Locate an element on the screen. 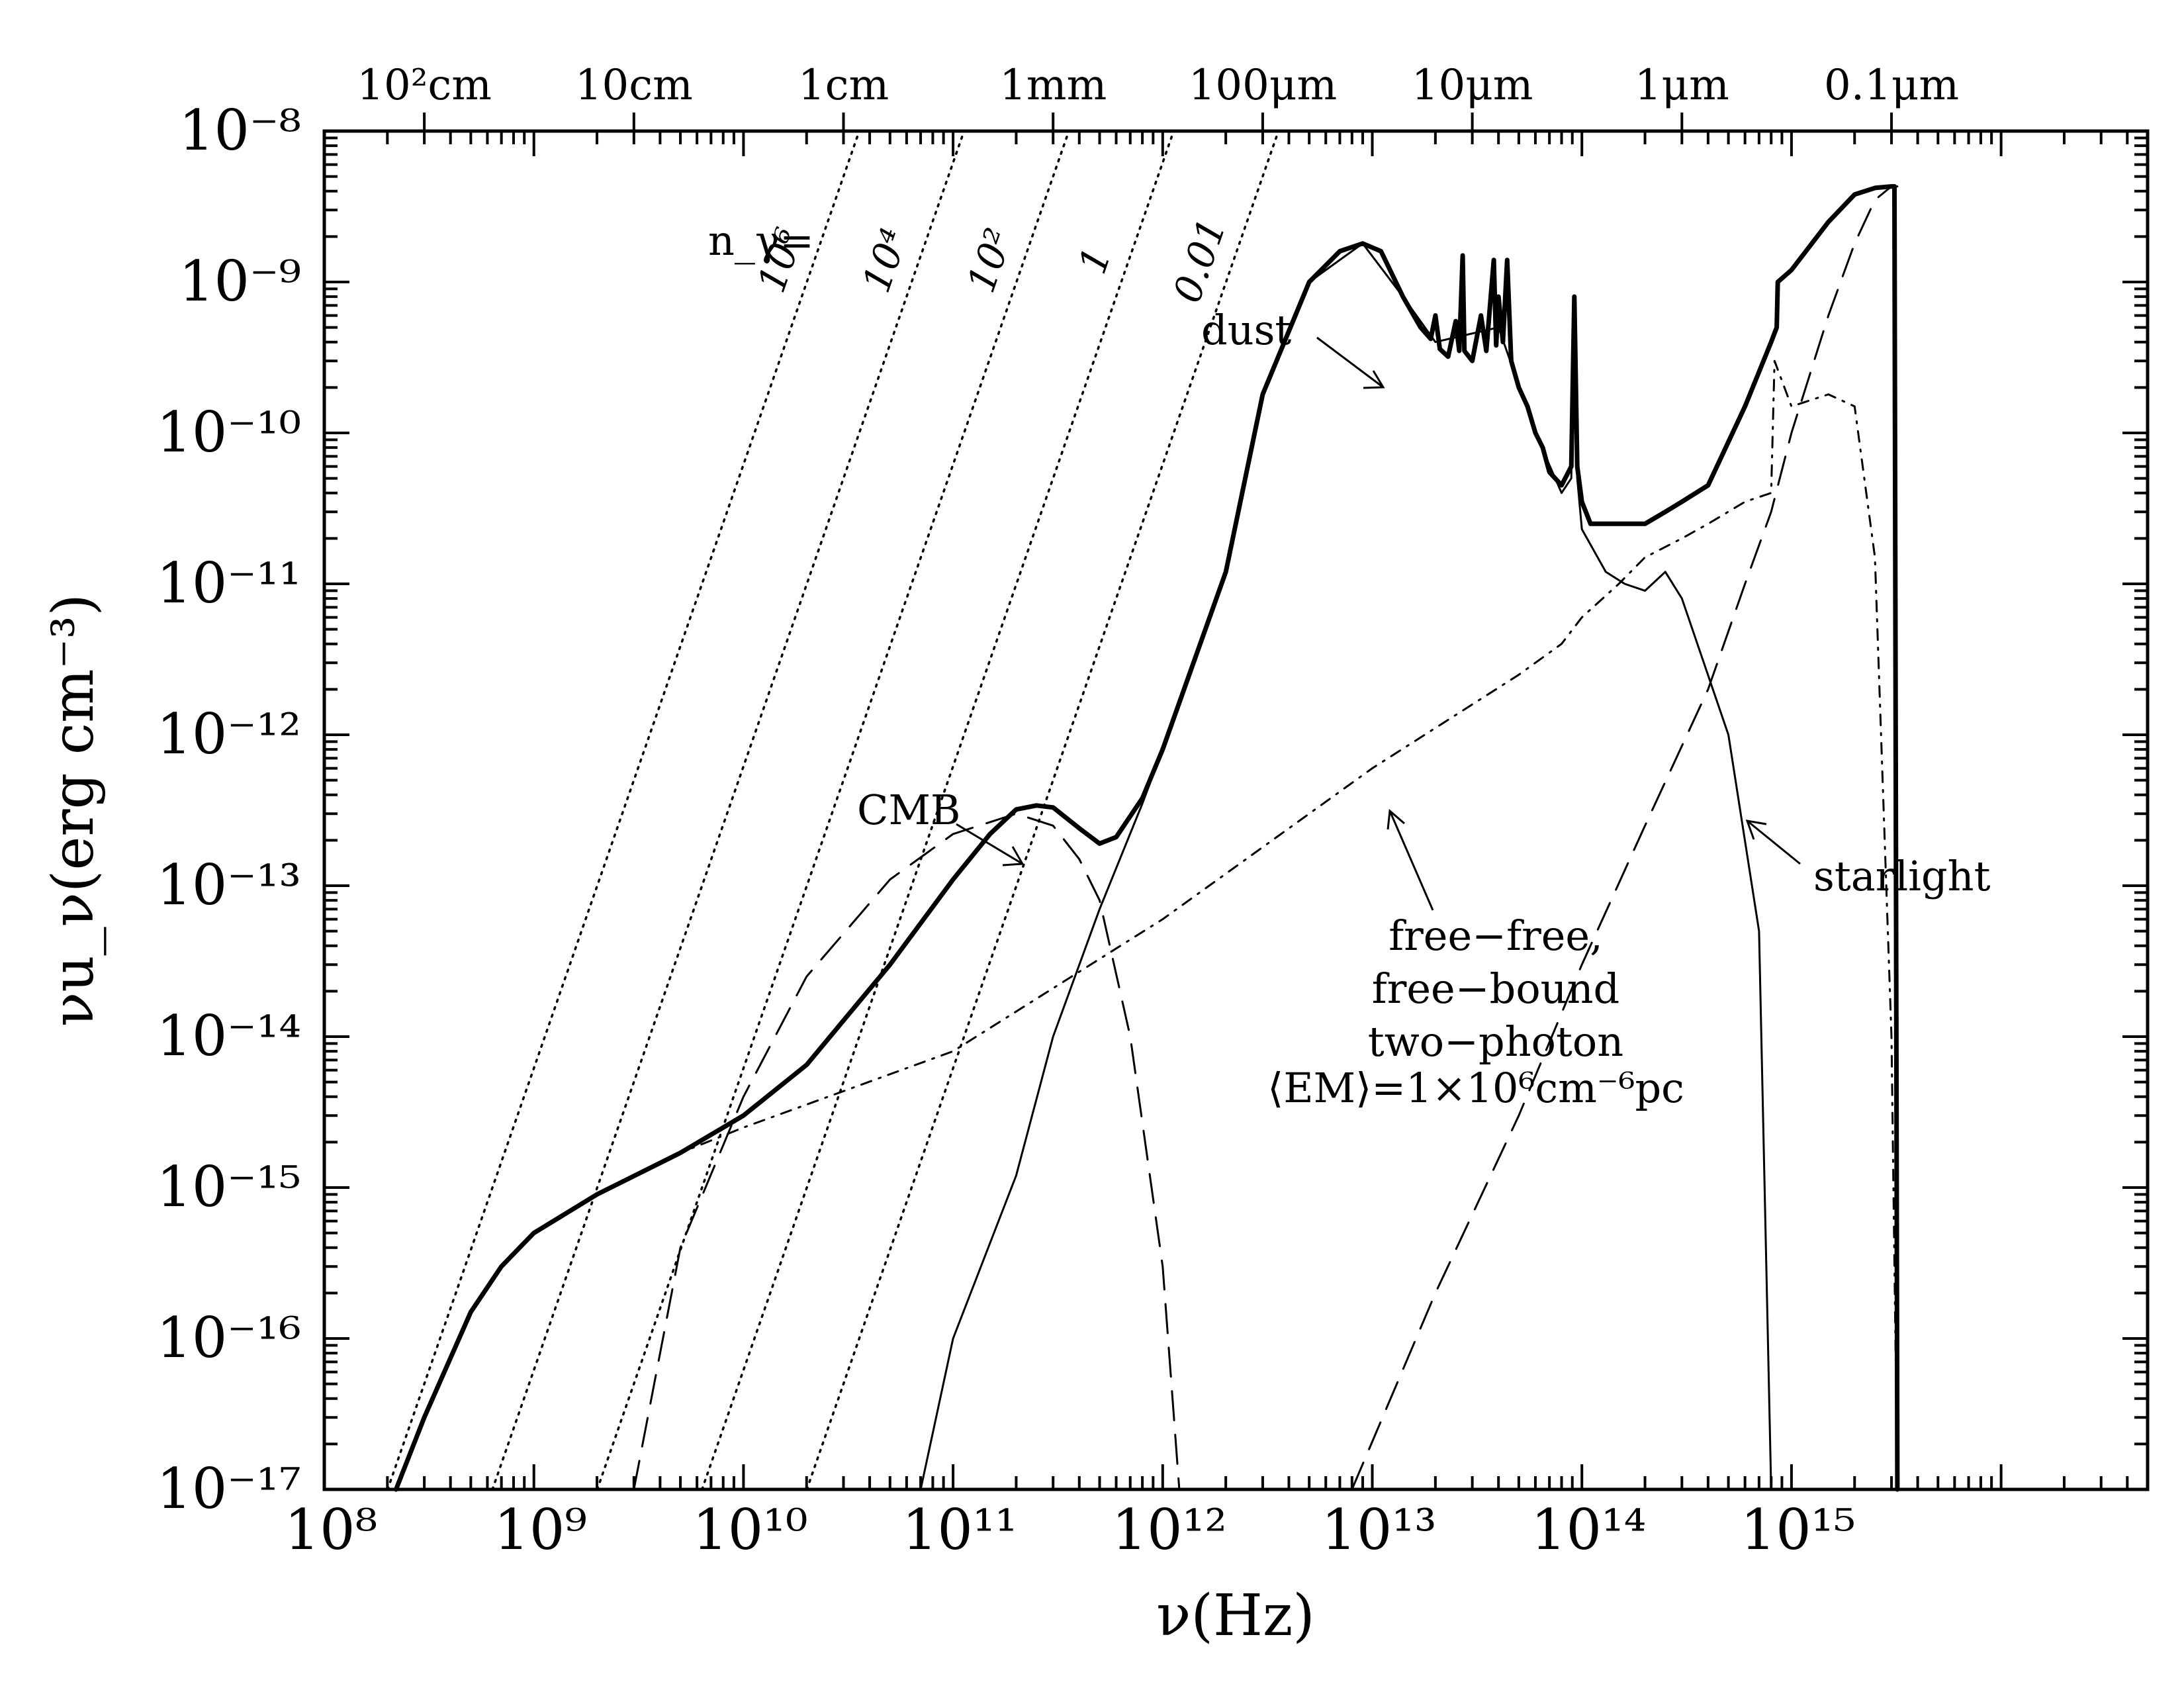 Image resolution: width=2184 pixels, height=1688 pixels. x-tick-label: 10¹² is located at coordinates (1169, 1529).